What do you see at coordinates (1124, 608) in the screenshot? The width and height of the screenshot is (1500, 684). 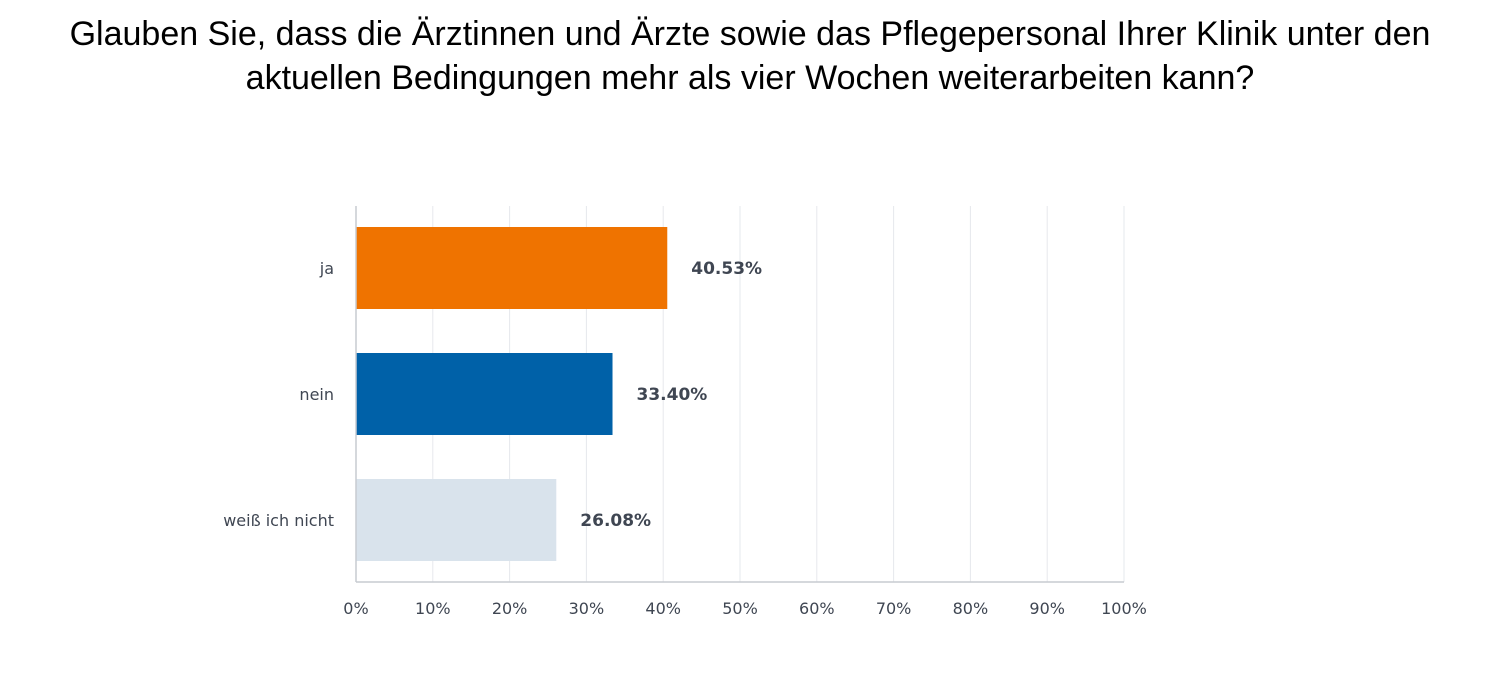 I see `x-tick-label: 100%` at bounding box center [1124, 608].